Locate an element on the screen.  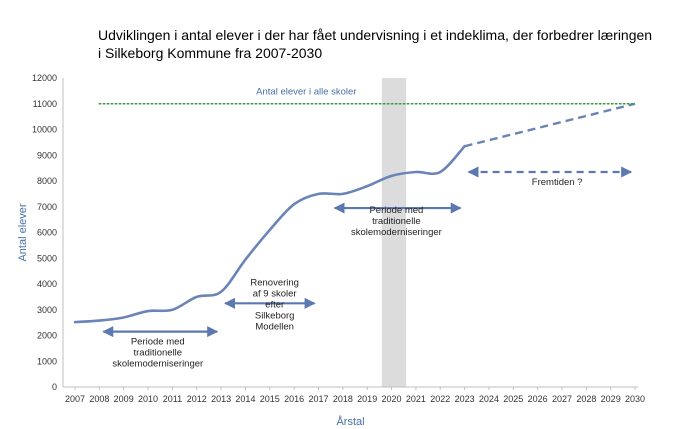
x-tick-label: 2026 is located at coordinates (538, 399).